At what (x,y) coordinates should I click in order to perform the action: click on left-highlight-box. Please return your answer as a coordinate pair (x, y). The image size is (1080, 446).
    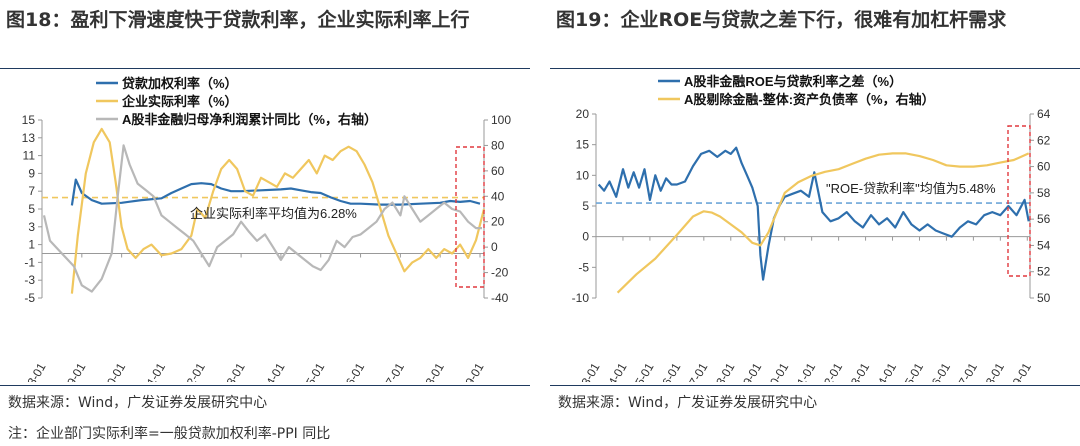
    Looking at the image, I should click on (470, 217).